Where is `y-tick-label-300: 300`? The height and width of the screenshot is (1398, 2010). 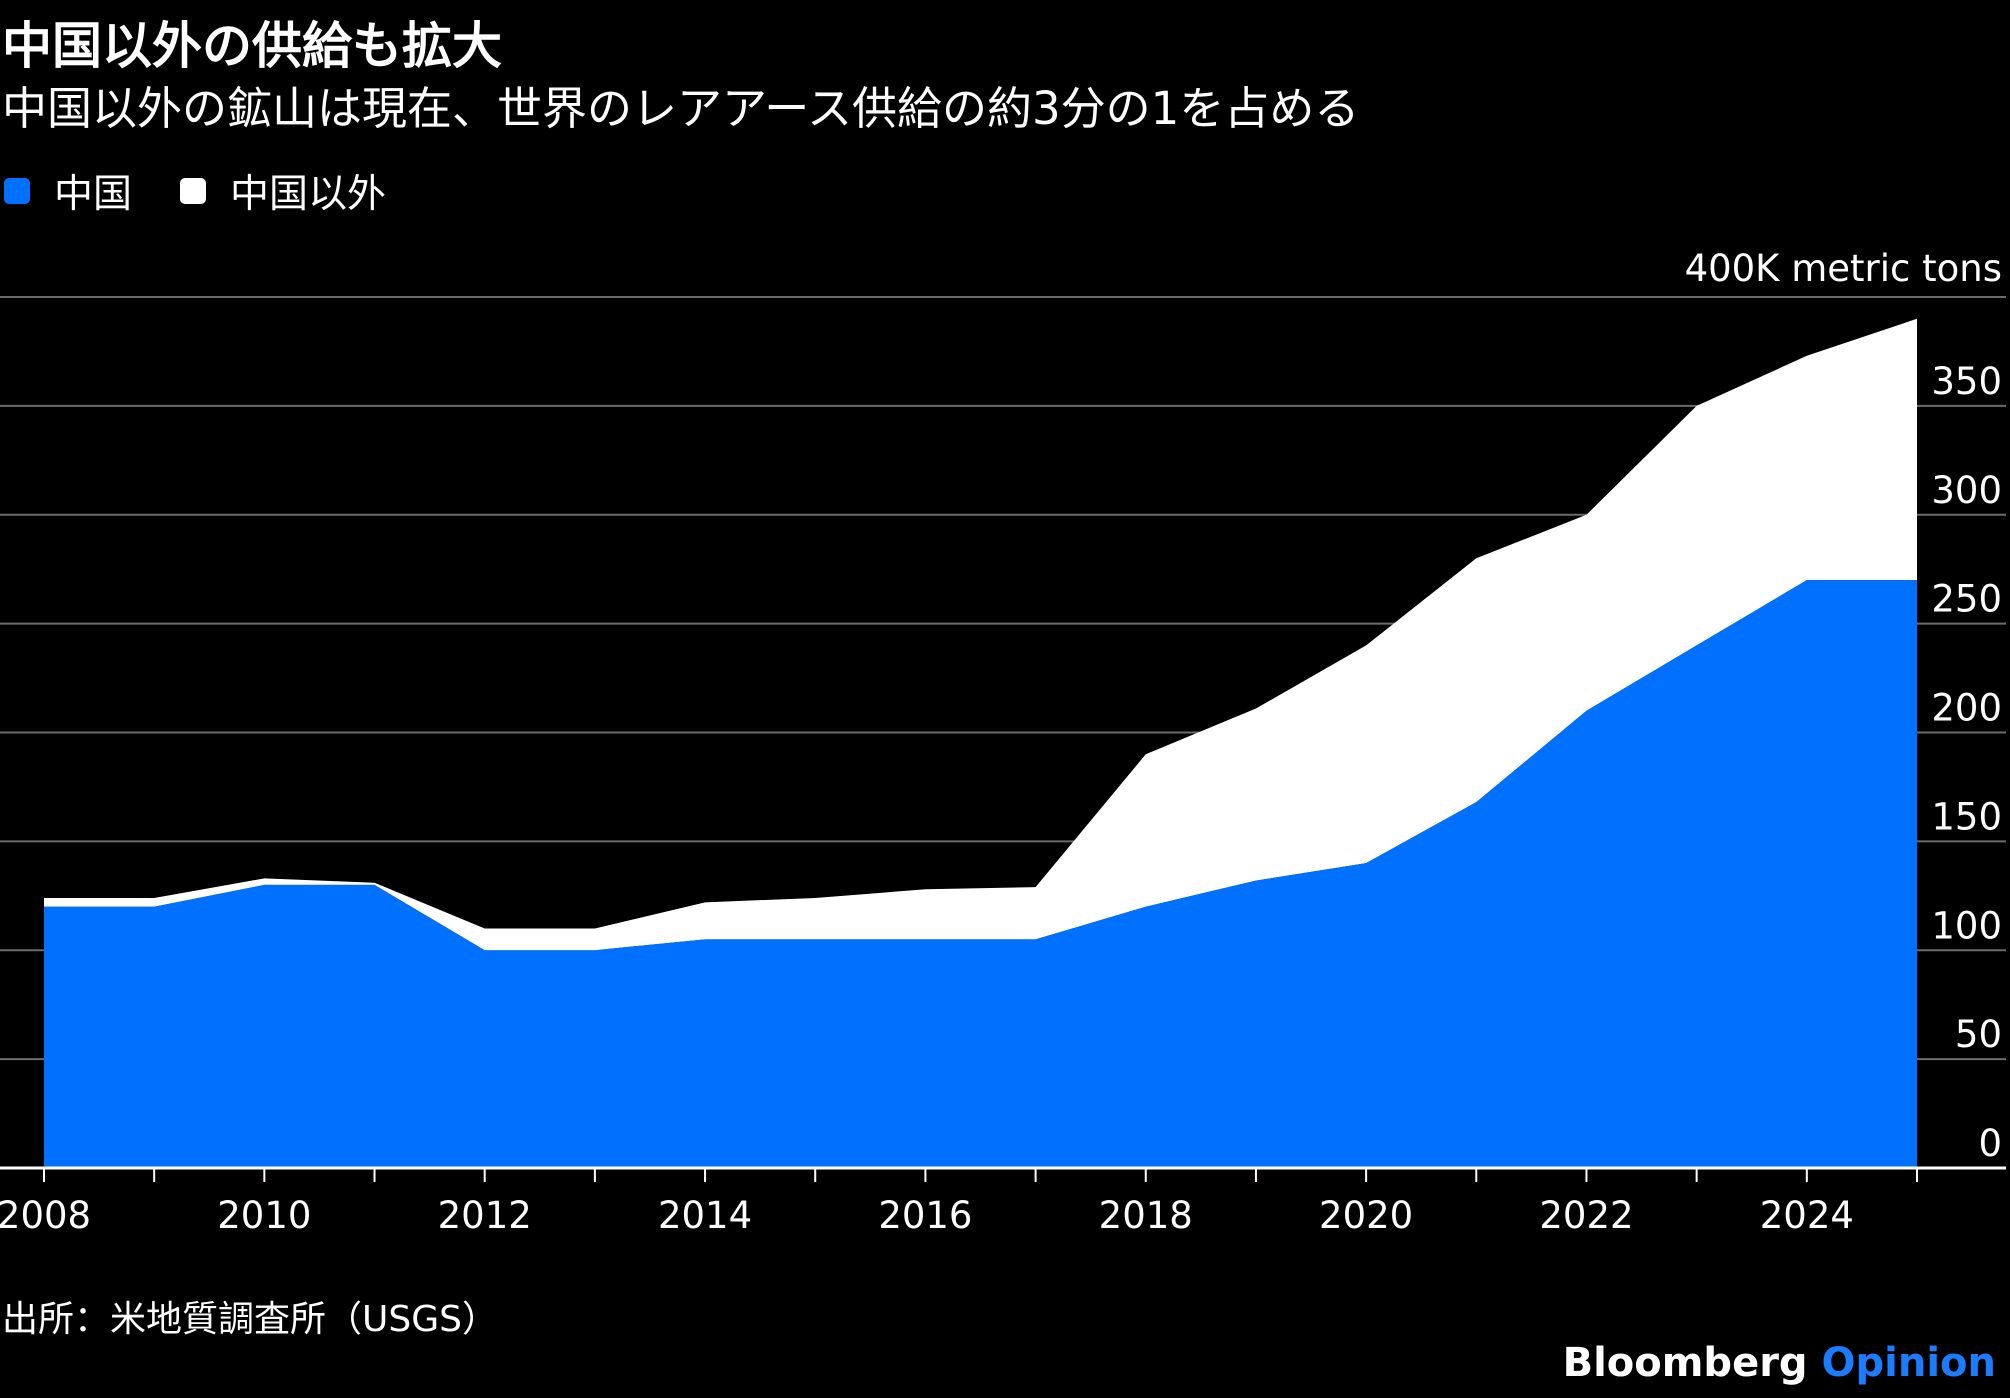
y-tick-label-300: 300 is located at coordinates (1966, 490).